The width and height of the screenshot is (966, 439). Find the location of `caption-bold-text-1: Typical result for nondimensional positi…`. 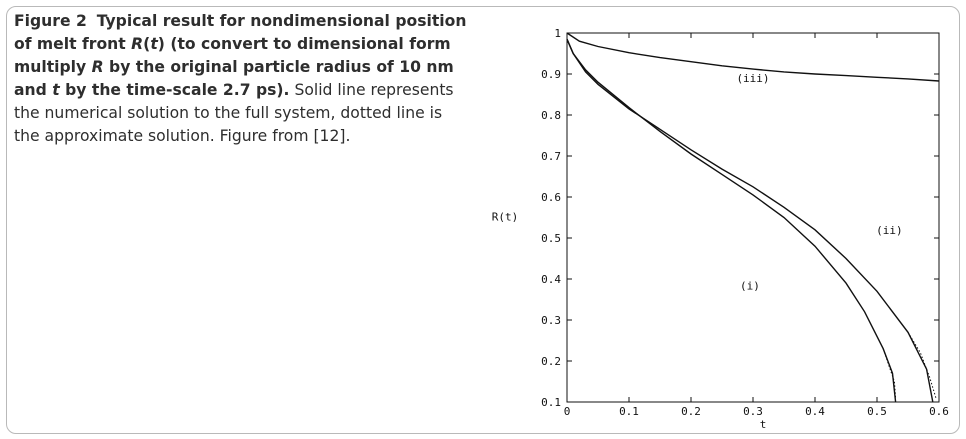

caption-bold-text-1: Typical result for nondimensional positi… is located at coordinates (240, 32).